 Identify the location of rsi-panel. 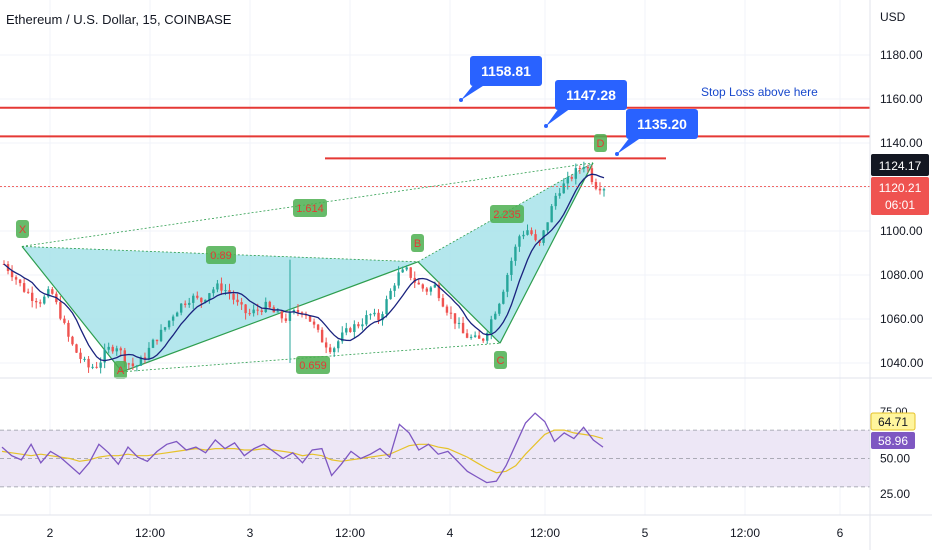
(435, 450).